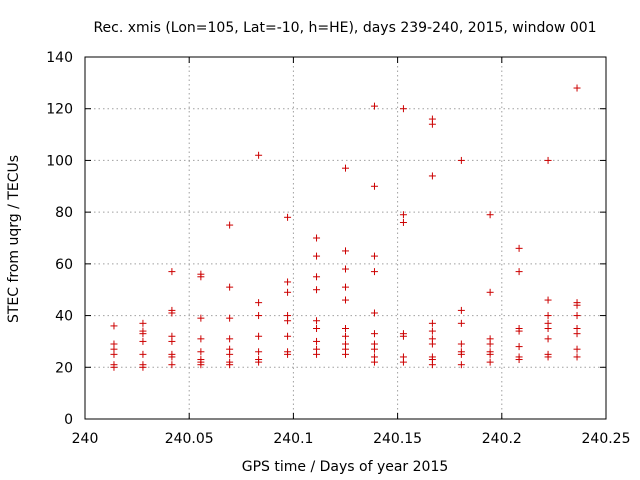 The image size is (640, 480). What do you see at coordinates (14, 239) in the screenshot?
I see `y-axis-label: STEC from uqrg / TECUs` at bounding box center [14, 239].